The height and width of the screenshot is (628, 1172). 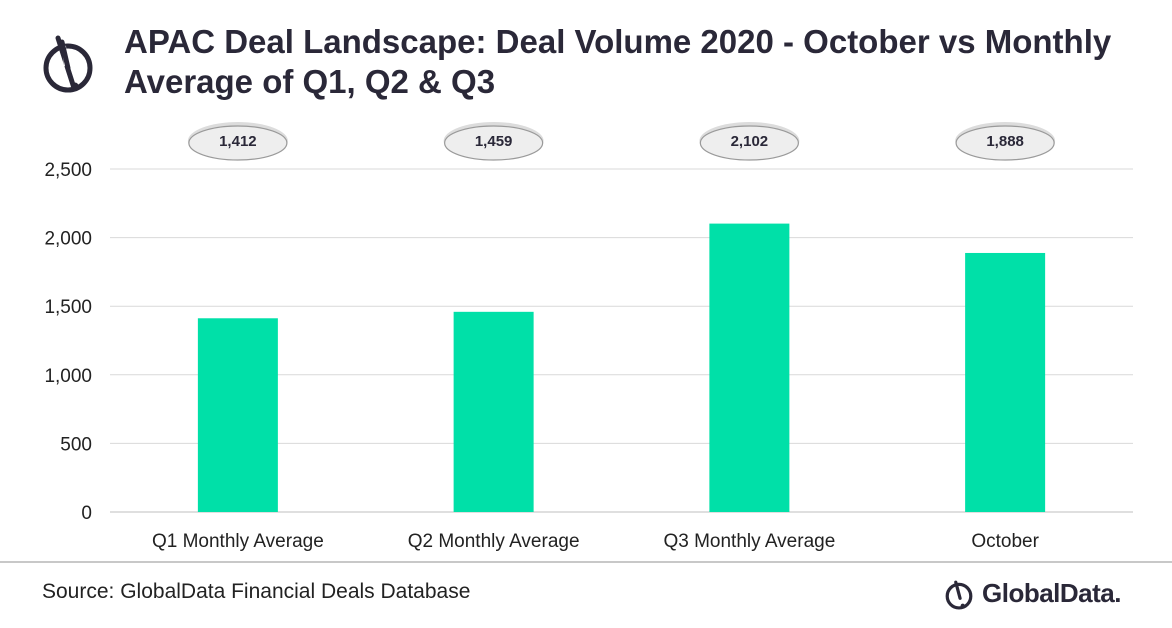 I want to click on footer-divider, so click(x=586, y=562).